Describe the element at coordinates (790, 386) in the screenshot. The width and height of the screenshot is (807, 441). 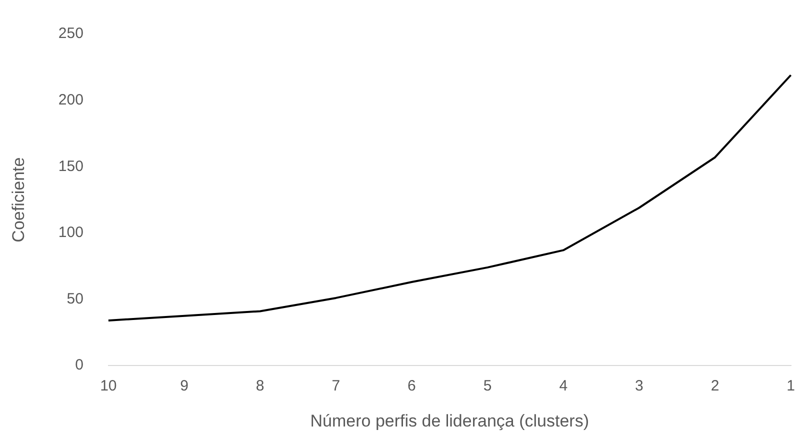
I see `x-tick-label: 1` at that location.